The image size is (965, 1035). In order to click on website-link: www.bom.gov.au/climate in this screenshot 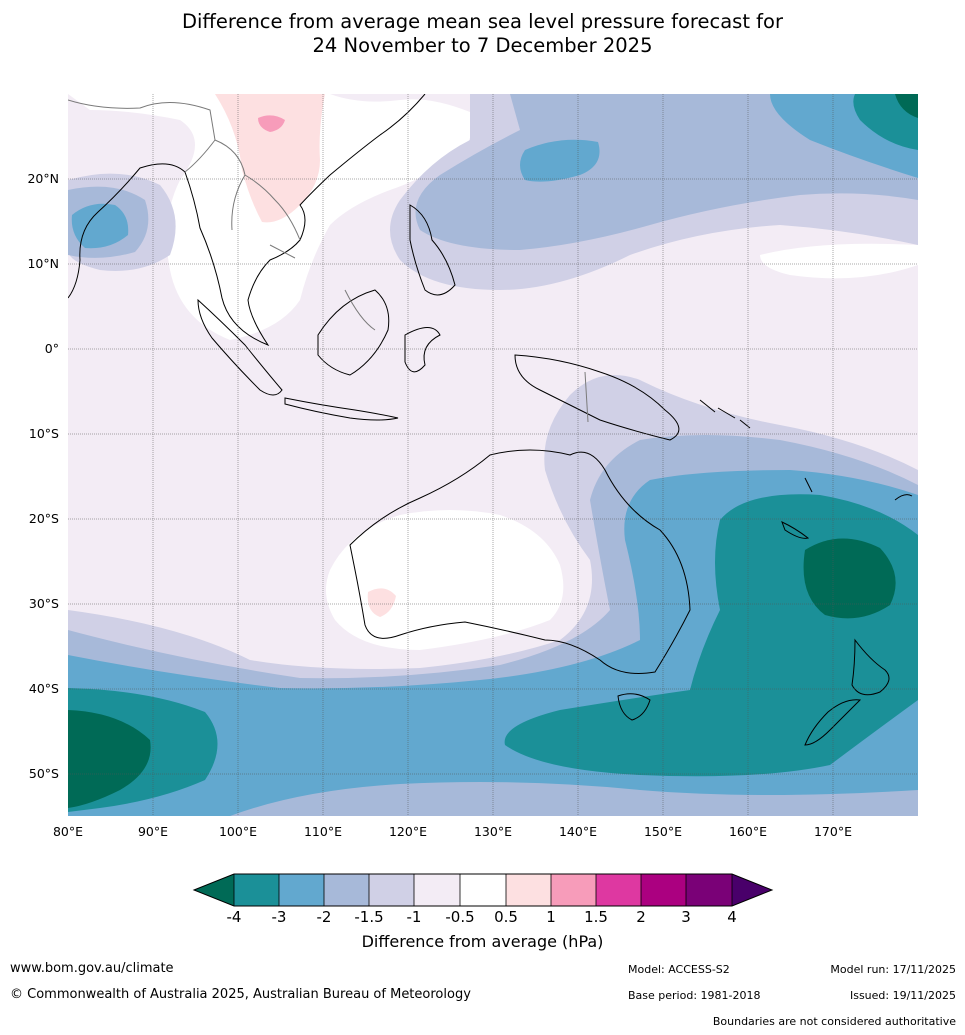, I will do `click(92, 968)`.